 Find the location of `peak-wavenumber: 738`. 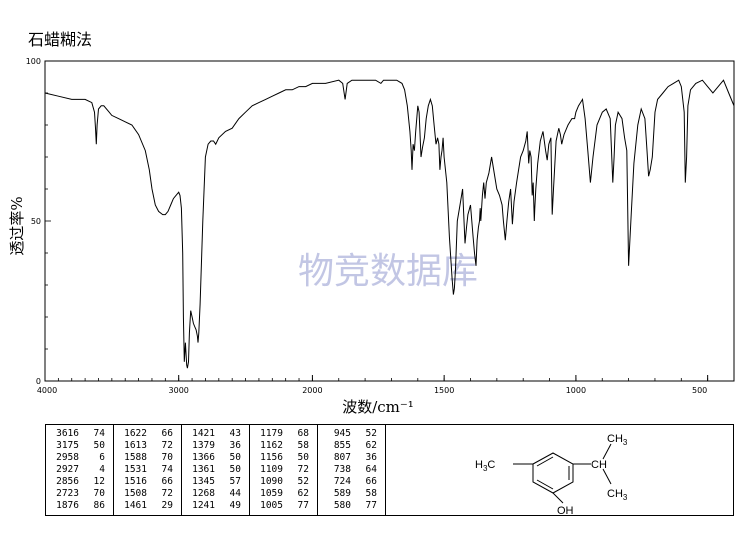

peak-wavenumber: 738 is located at coordinates (342, 469).